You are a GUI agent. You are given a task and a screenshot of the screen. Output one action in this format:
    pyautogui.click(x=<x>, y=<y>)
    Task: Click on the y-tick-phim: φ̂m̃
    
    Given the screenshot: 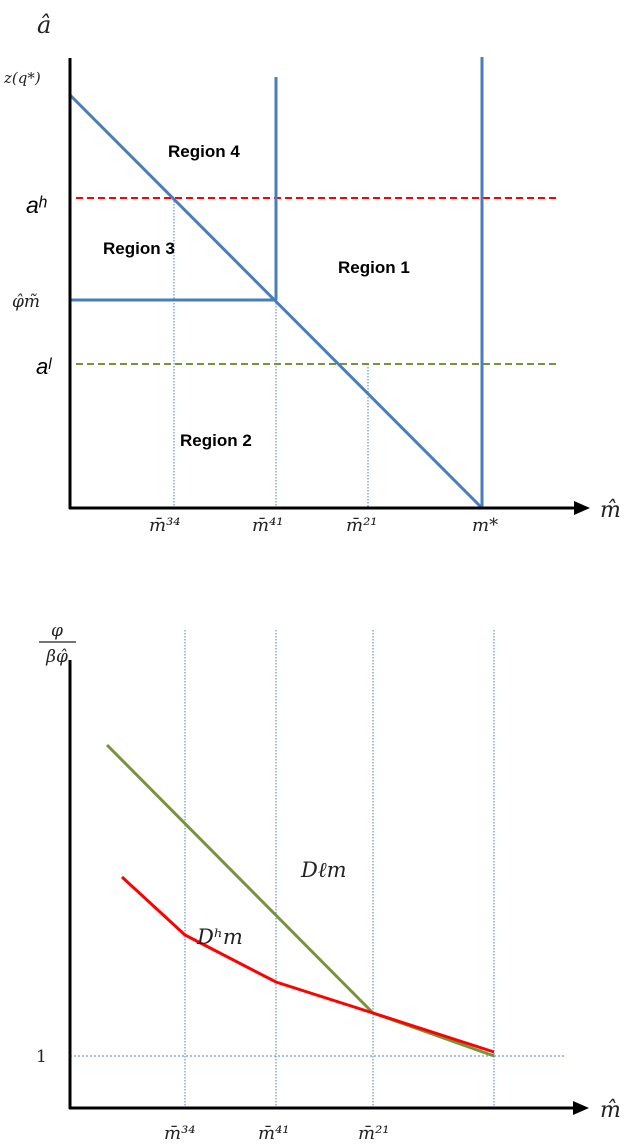 What is the action you would take?
    pyautogui.click(x=26, y=302)
    